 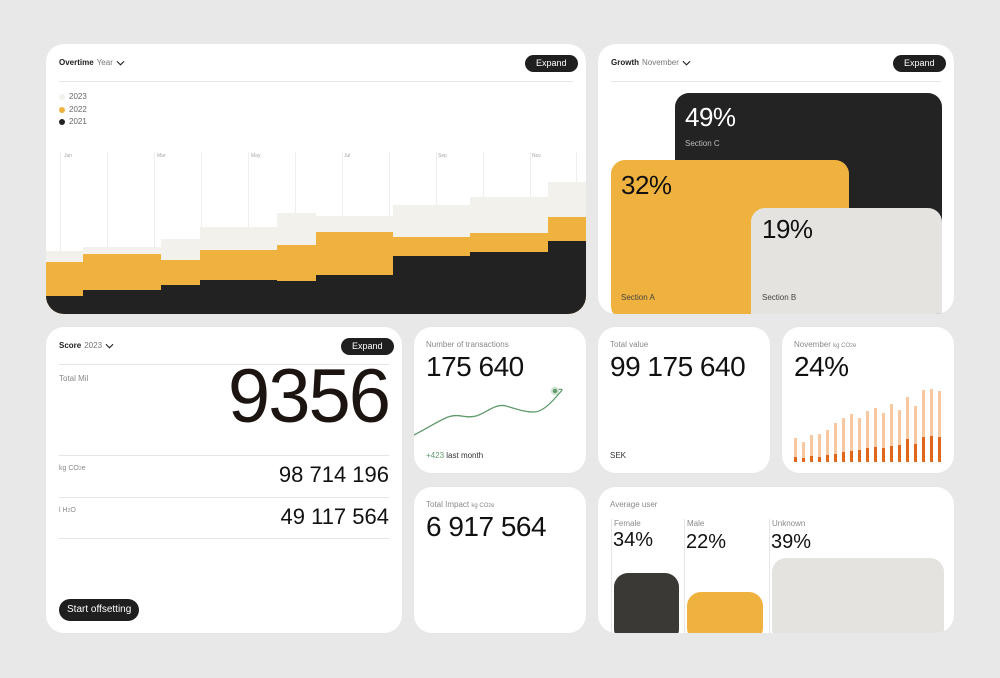 What do you see at coordinates (347, 156) in the screenshot?
I see `month-label: Jul` at bounding box center [347, 156].